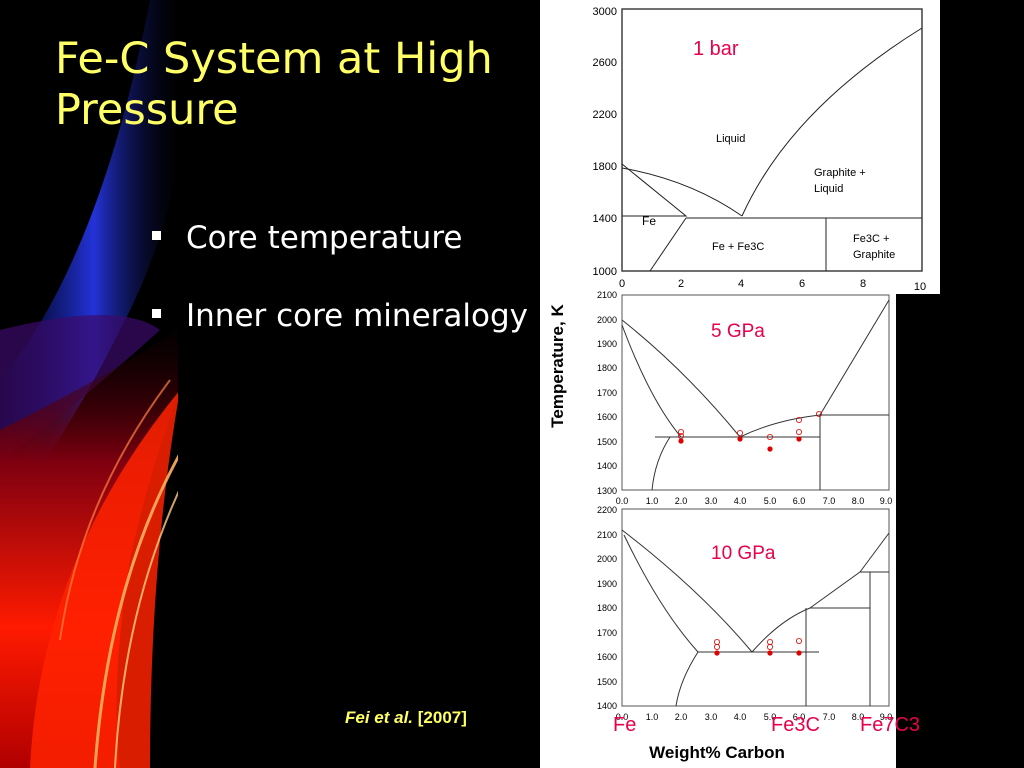  I want to click on figure-background-main, so click(764, 147).